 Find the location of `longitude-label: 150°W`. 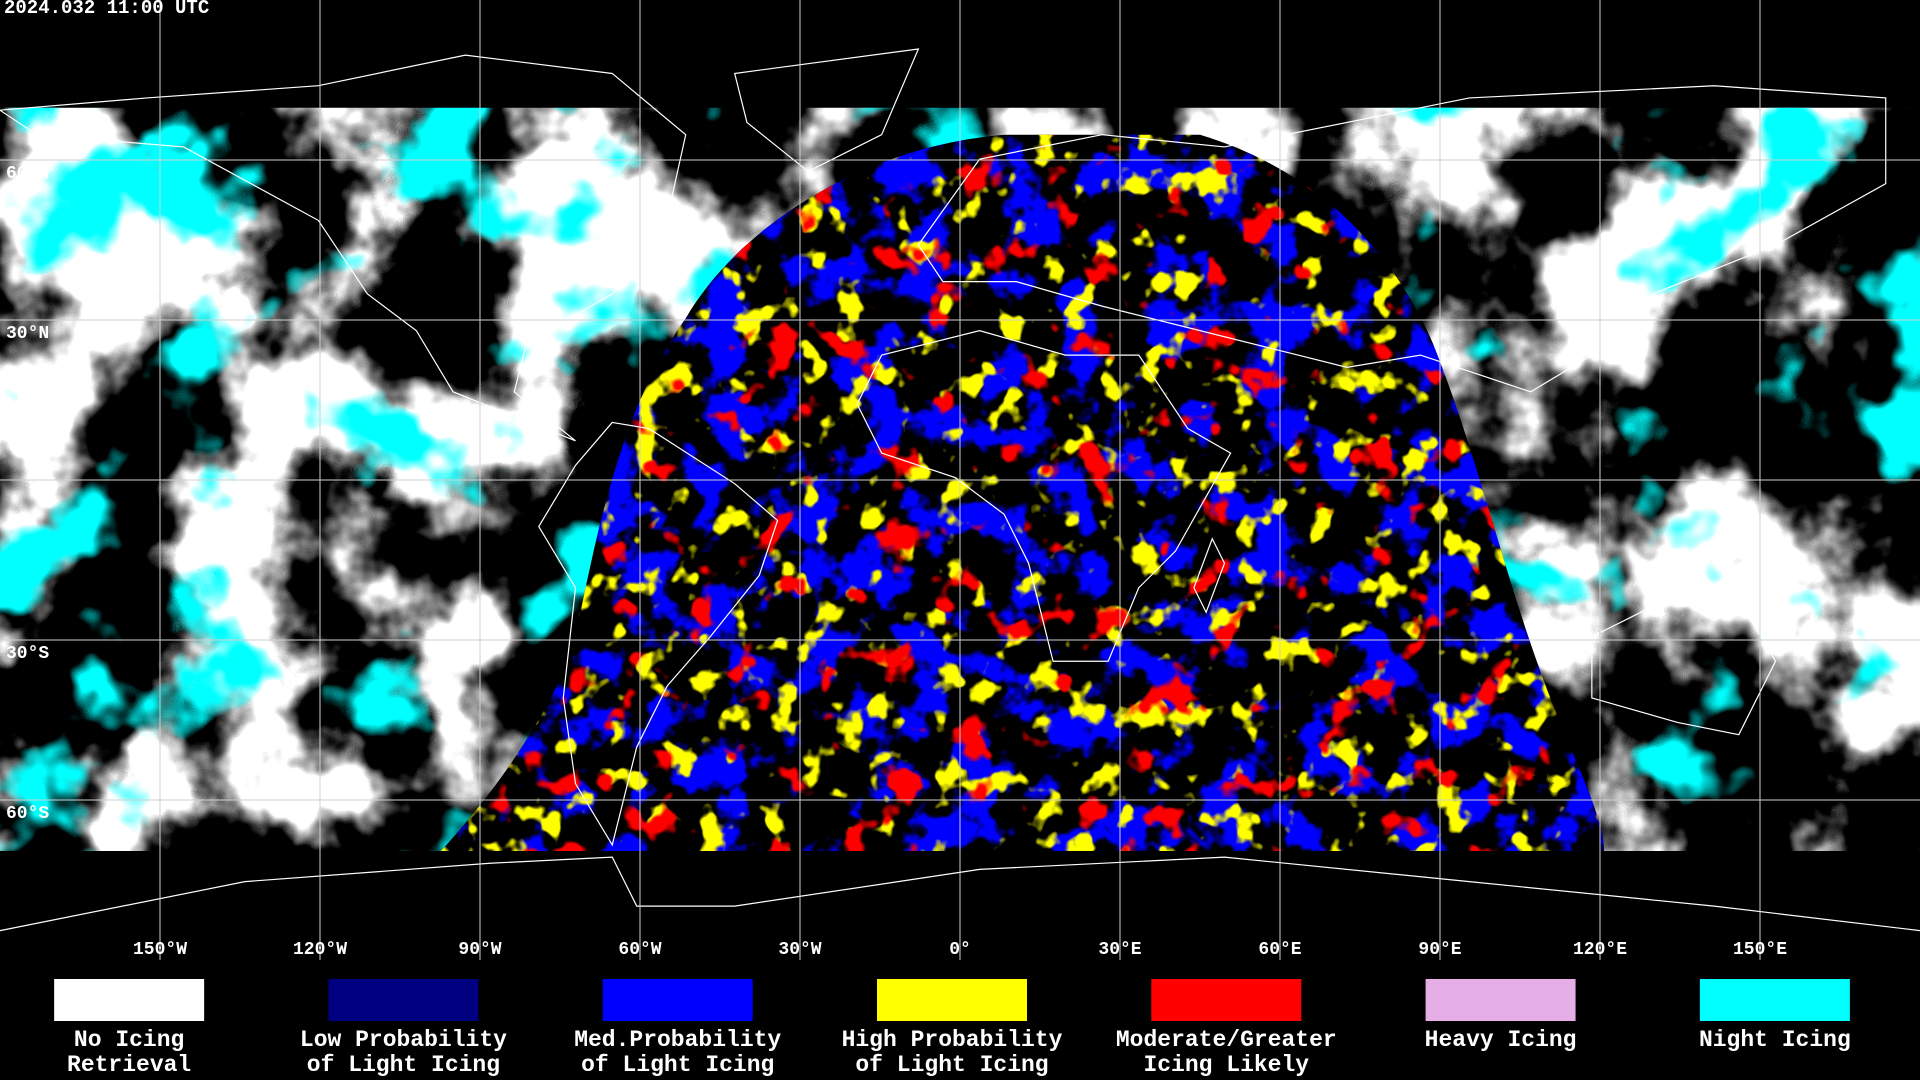

longitude-label: 150°W is located at coordinates (160, 950).